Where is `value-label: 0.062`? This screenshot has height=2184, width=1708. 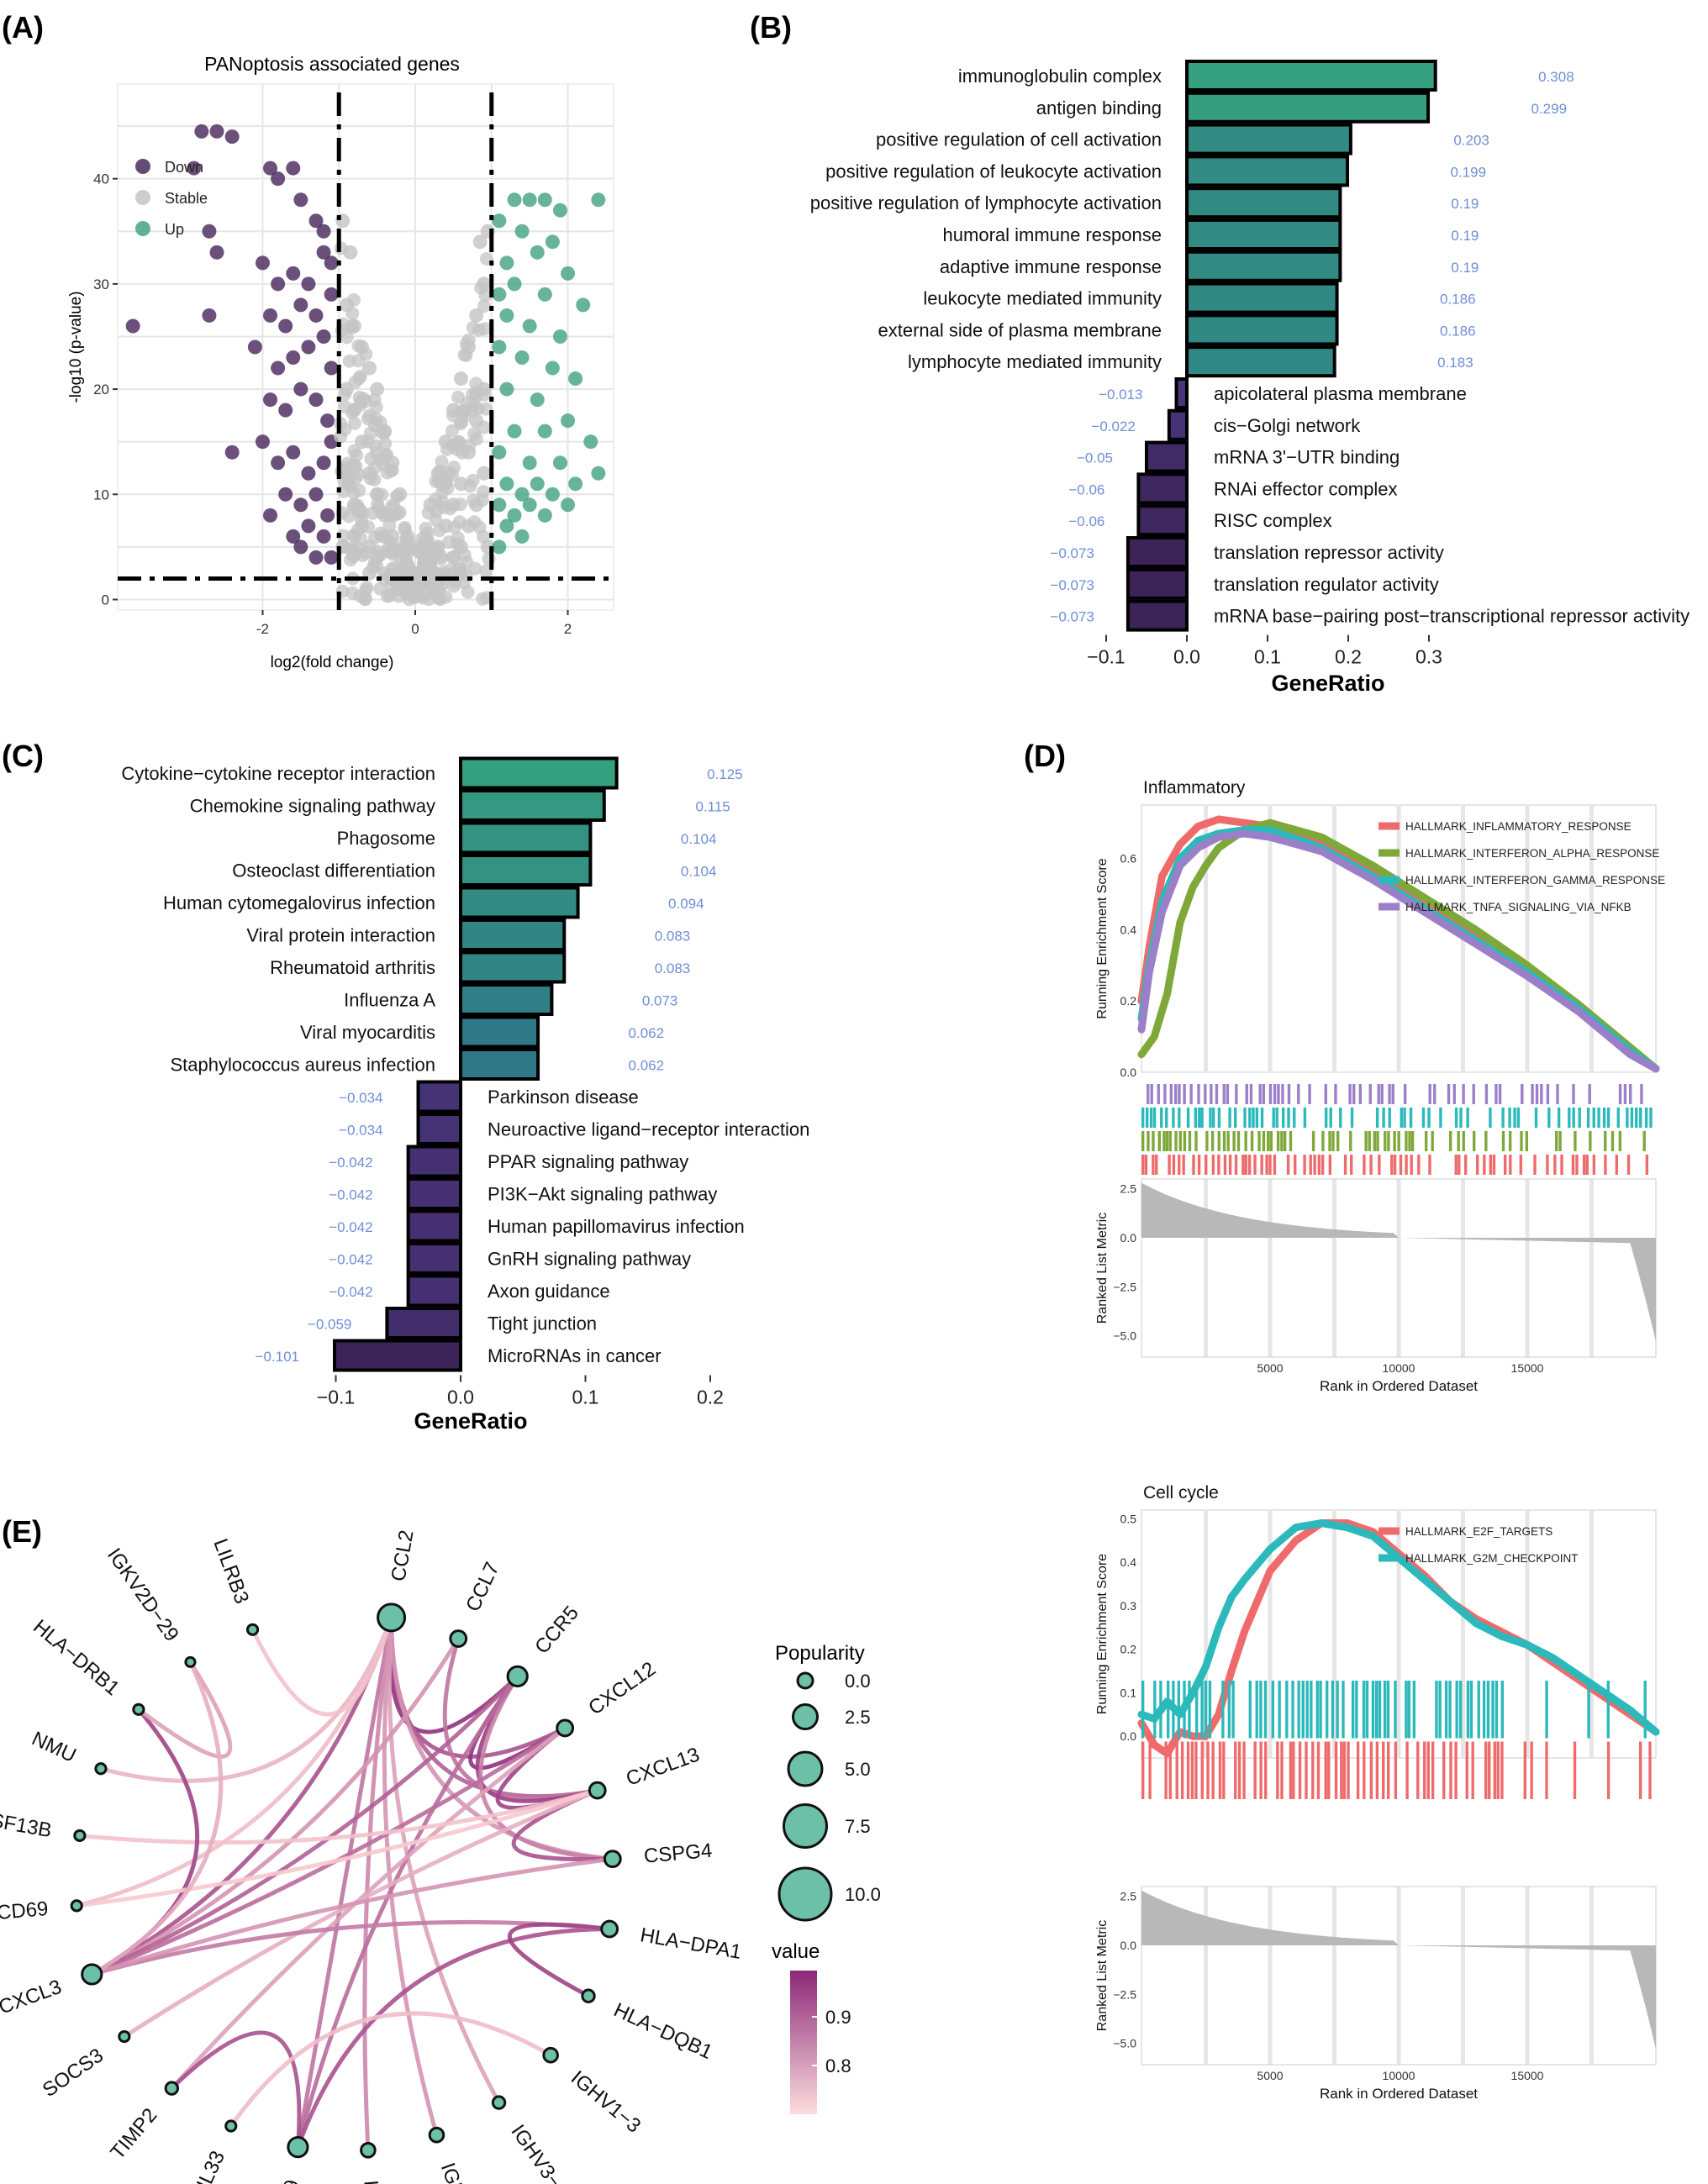 value-label: 0.062 is located at coordinates (647, 1033).